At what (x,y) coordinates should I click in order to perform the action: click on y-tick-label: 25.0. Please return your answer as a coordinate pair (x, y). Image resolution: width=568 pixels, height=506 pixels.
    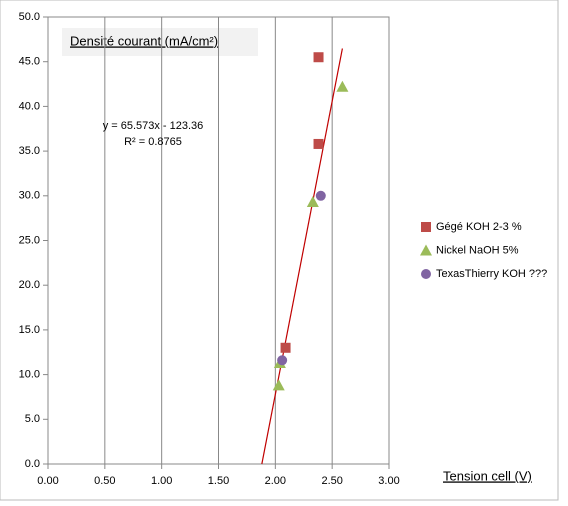
    Looking at the image, I should click on (29, 240).